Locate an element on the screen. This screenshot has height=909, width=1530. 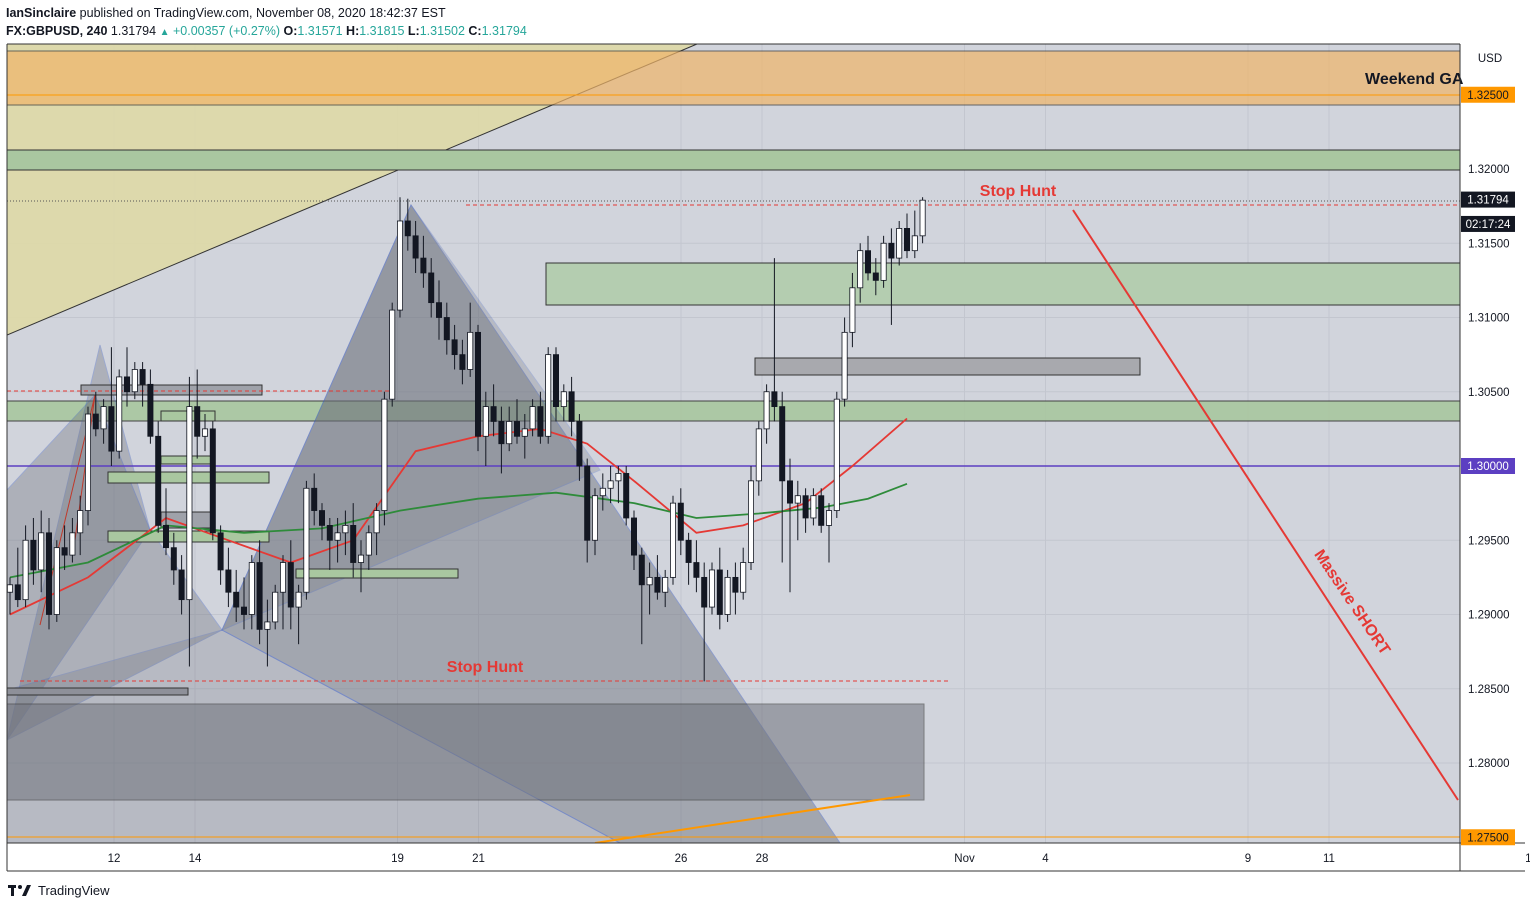
symbol-label: FX:GBPUSD, 240 is located at coordinates (57, 31).